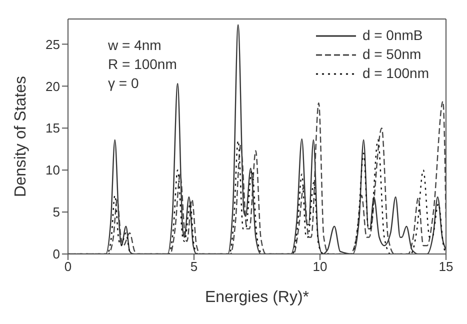  Describe the element at coordinates (68, 266) in the screenshot. I see `x-tick-label: 0` at that location.